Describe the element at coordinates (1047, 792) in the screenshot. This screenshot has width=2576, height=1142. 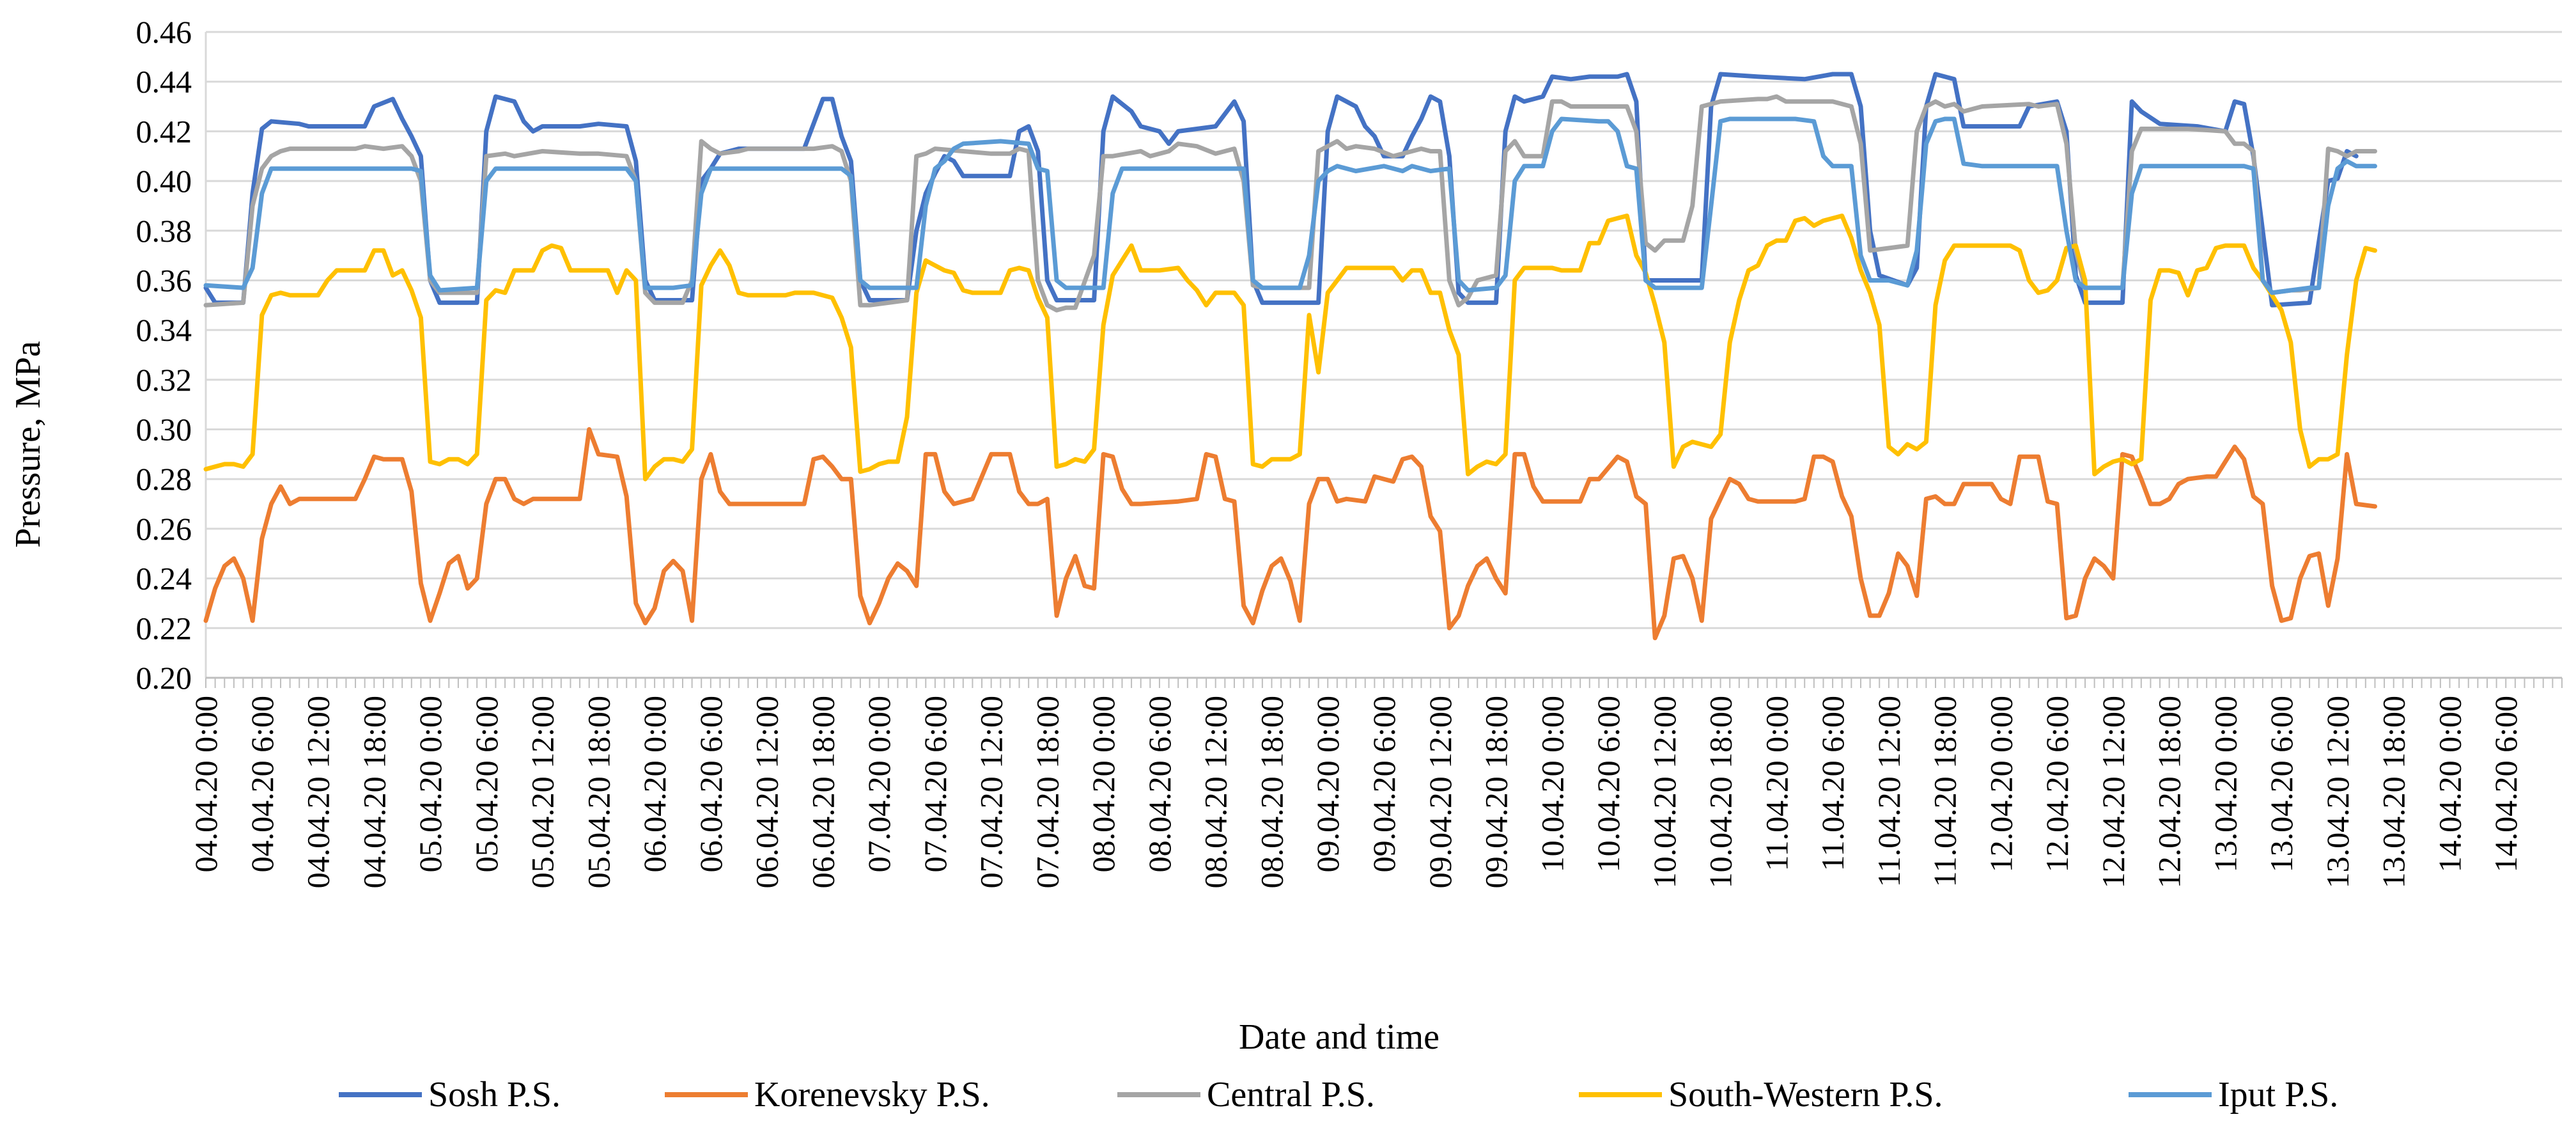
I see `x-tick-label: 07.04.20 18:00` at that location.